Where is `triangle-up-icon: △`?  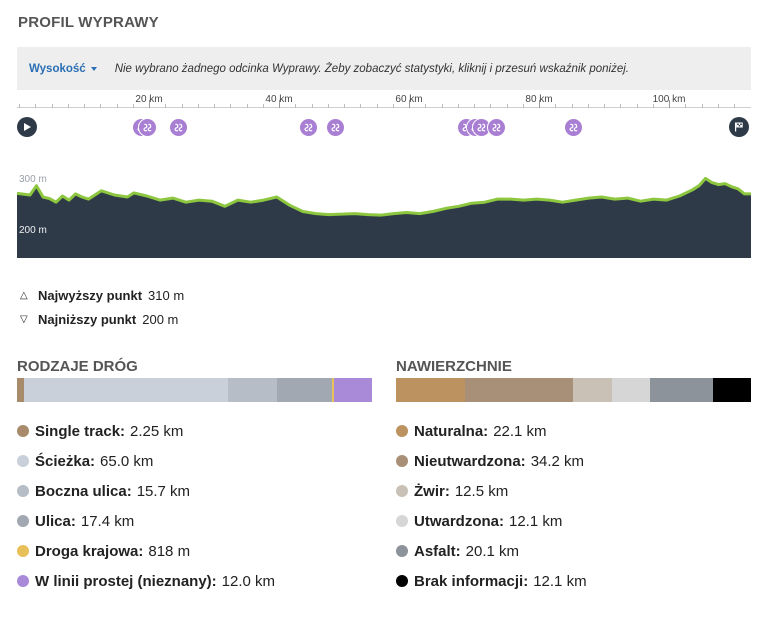 triangle-up-icon: △ is located at coordinates (24, 295).